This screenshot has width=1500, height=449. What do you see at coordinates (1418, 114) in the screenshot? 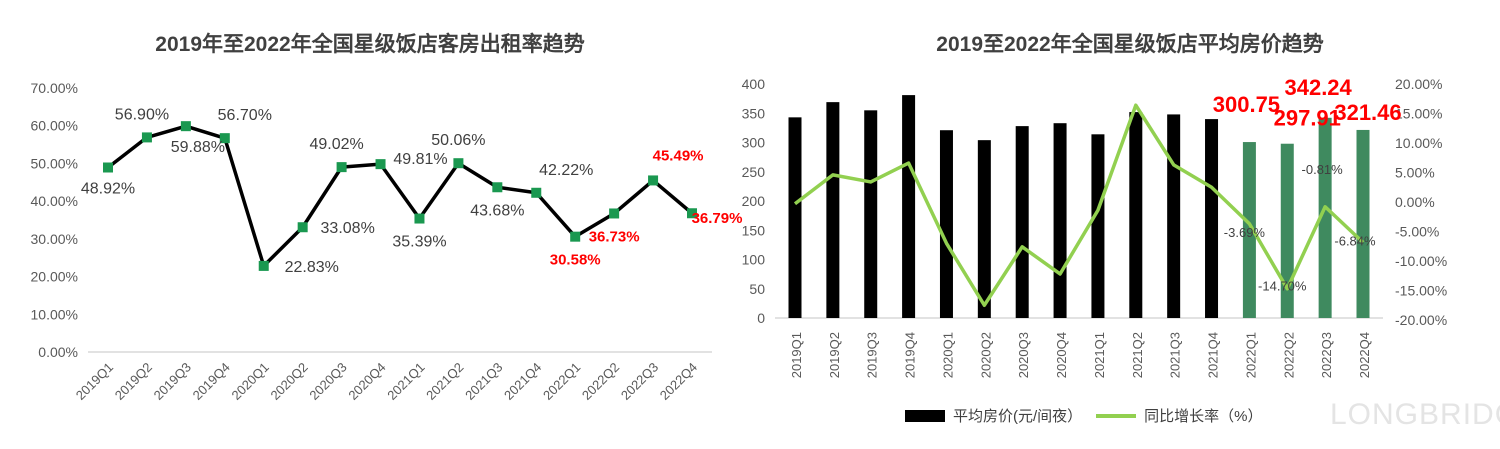
I see `right-y-tick-label: 15.00%` at bounding box center [1418, 114].